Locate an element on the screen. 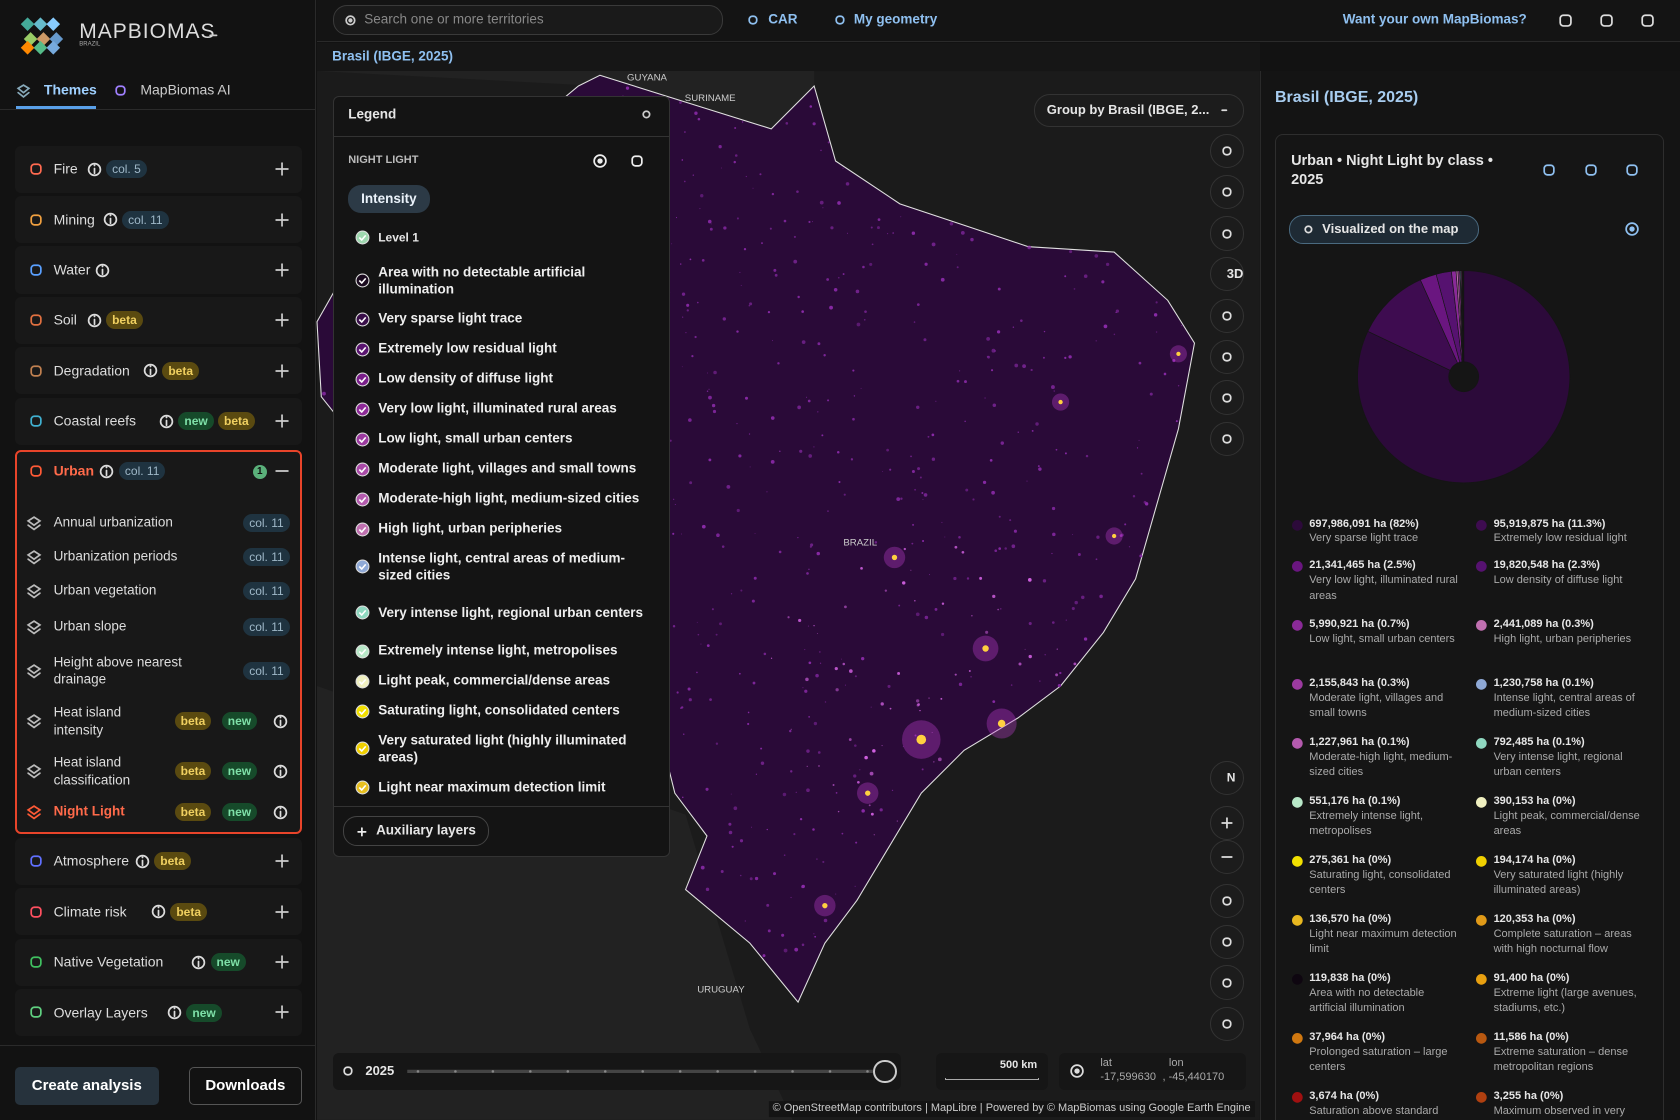  my-geometry-link: My geometry is located at coordinates (895, 19).